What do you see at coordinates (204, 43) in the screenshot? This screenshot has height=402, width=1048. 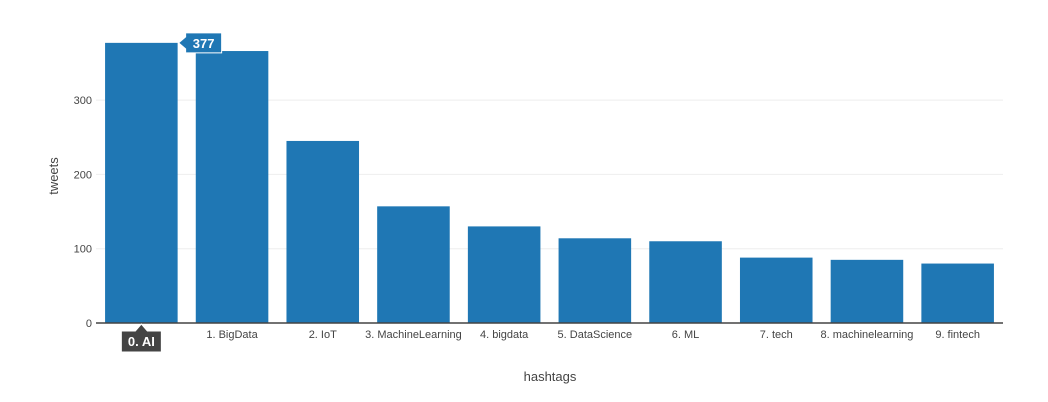 I see `hover-value-label: 377` at bounding box center [204, 43].